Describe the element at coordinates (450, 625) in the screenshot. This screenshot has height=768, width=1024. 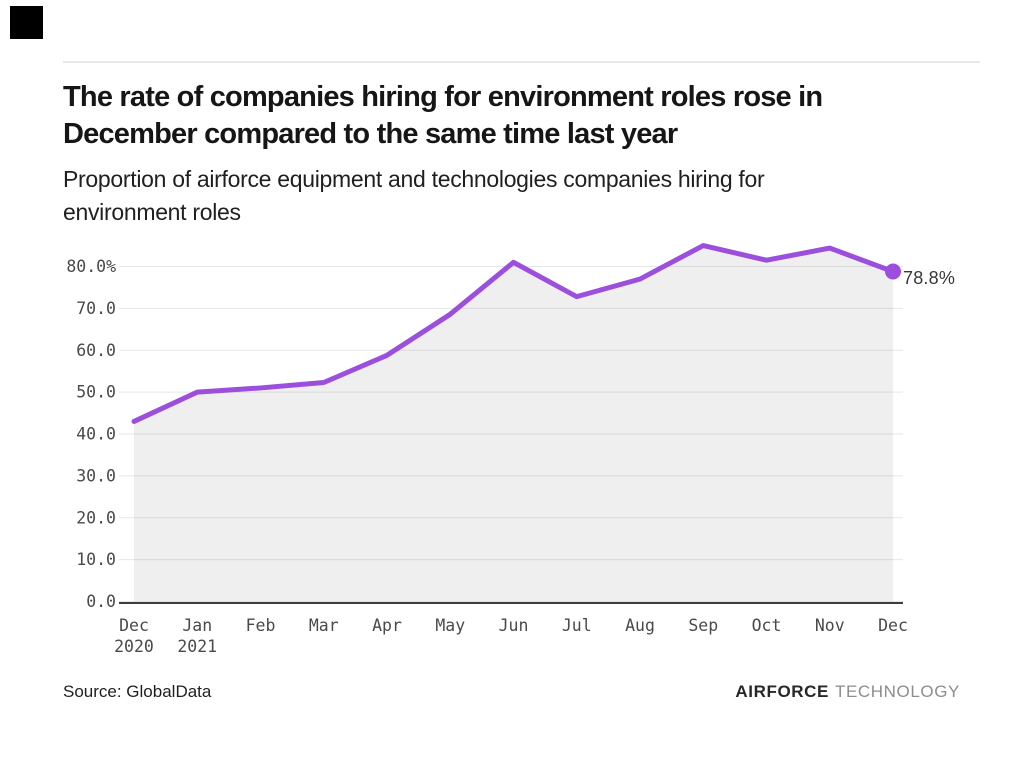
I see `x-tick-label: May` at that location.